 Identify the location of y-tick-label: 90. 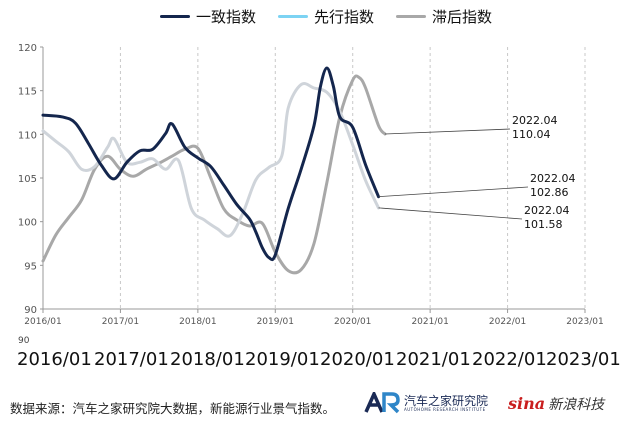
(30, 310).